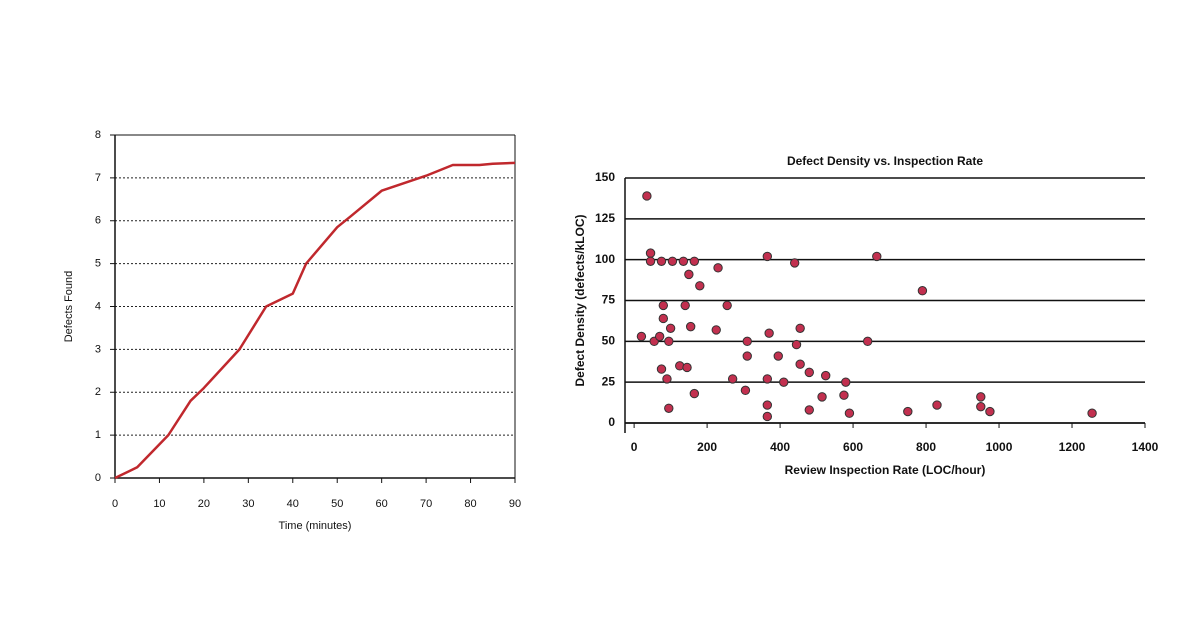  I want to click on x-tick-label: 10, so click(159, 504).